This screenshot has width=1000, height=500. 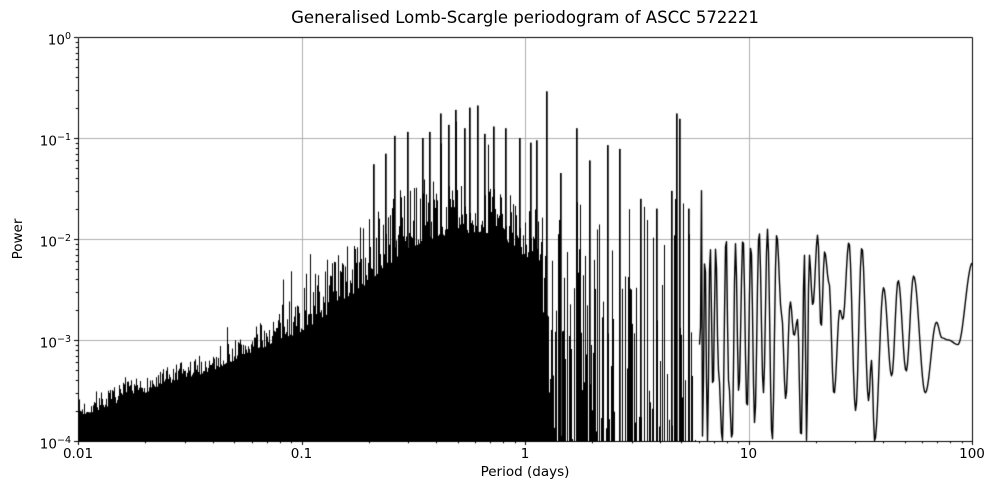 I want to click on y-tick-label: 10⁻², so click(x=55, y=242).